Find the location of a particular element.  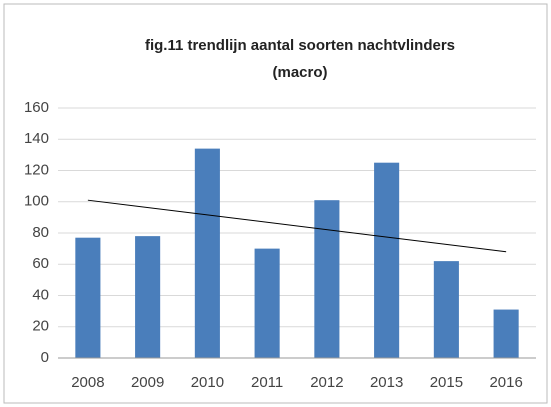

y-tick-label: 40 is located at coordinates (40, 294).